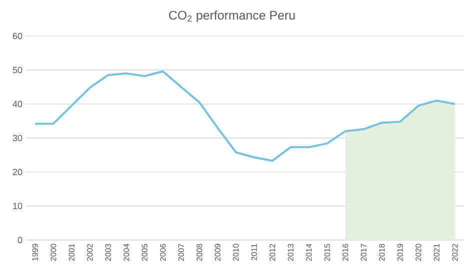  I want to click on y-tick-label: 60, so click(17, 36).